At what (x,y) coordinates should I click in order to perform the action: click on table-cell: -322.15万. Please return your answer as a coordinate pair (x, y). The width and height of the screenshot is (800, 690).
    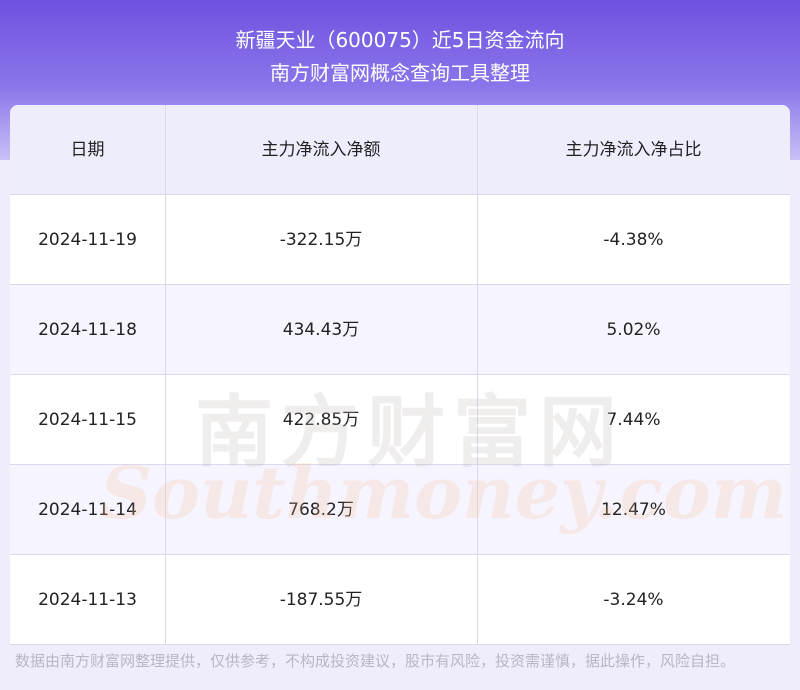
    Looking at the image, I should click on (321, 240).